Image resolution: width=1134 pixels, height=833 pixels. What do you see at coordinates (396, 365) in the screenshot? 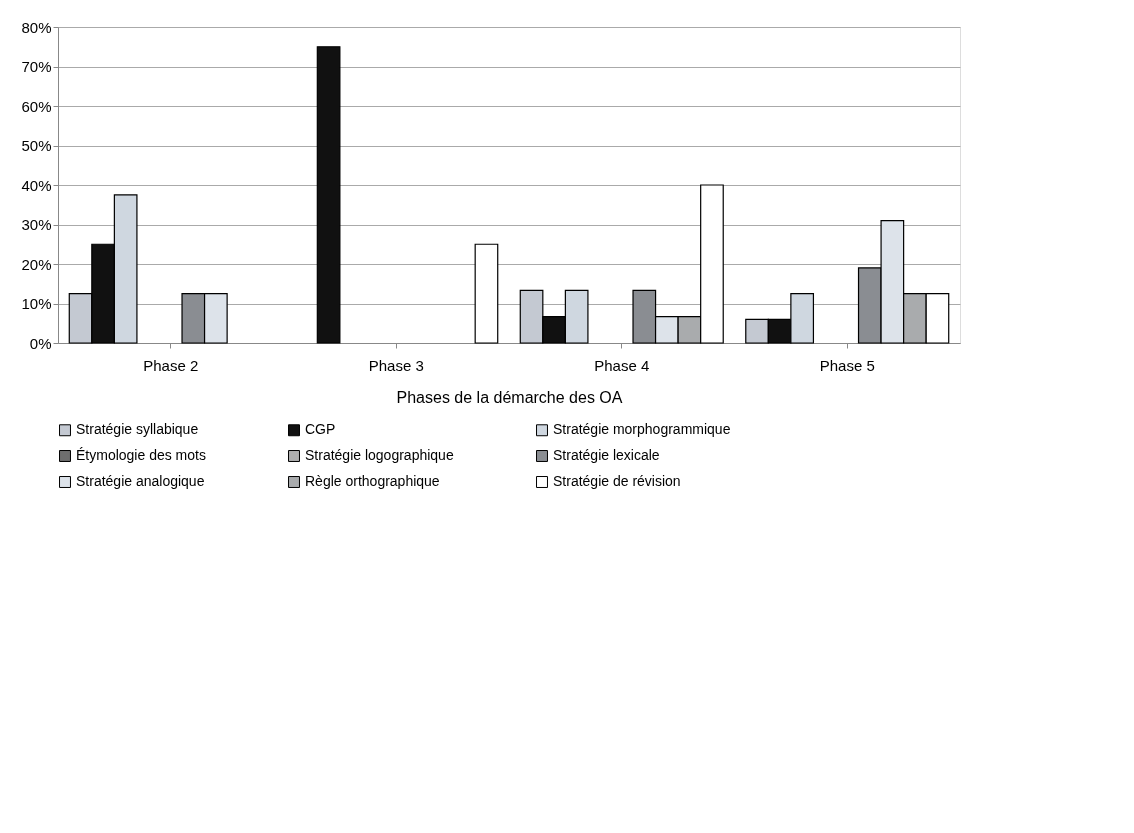
I see `x-tick-label: Phase 3` at bounding box center [396, 365].